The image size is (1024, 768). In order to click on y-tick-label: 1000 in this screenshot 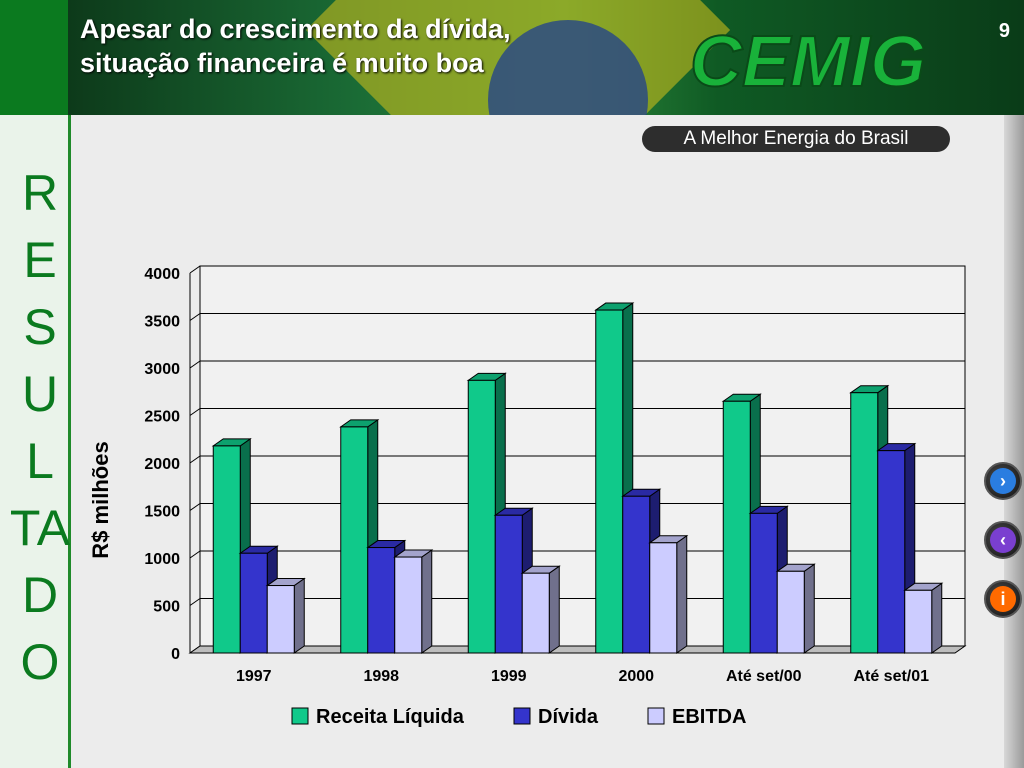, I will do `click(162, 559)`.